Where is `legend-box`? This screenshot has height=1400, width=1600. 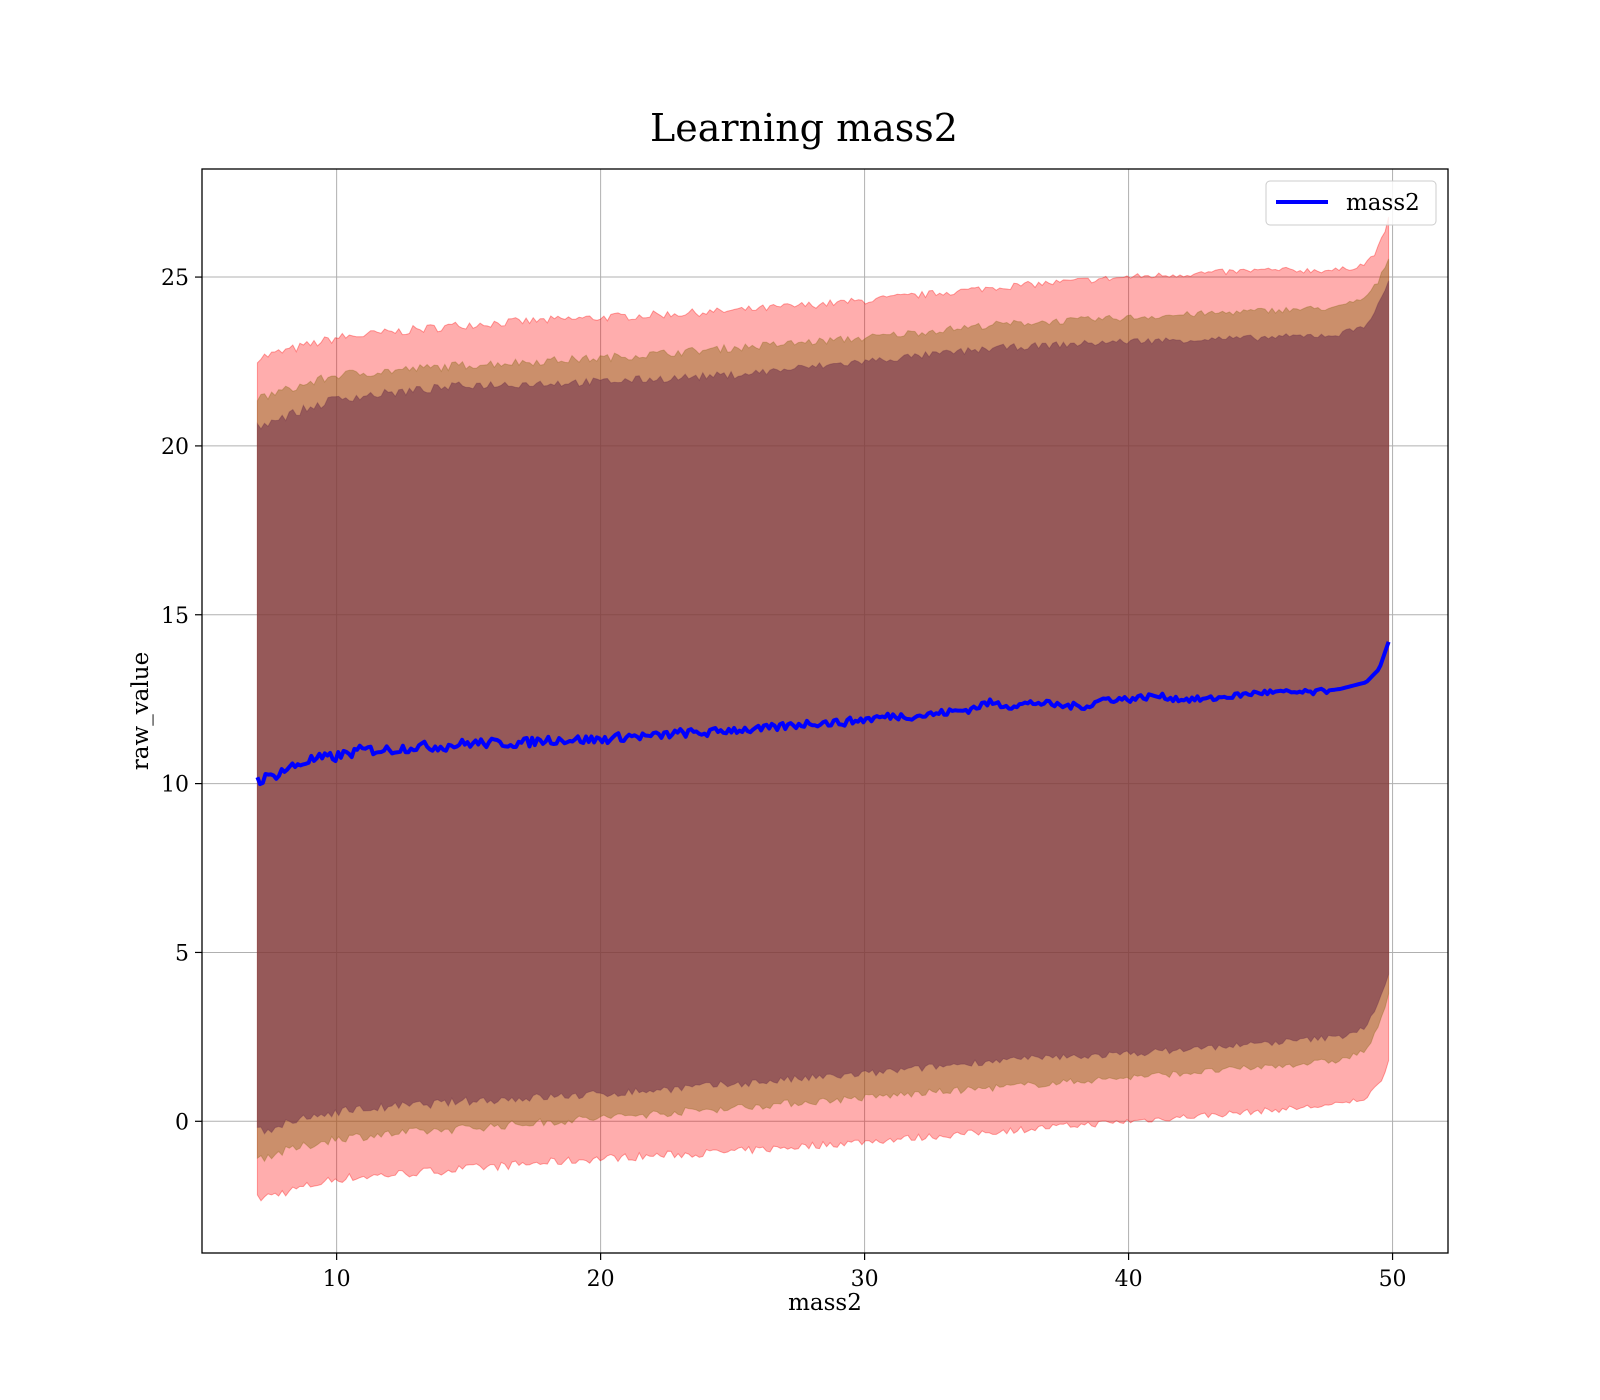
legend-box is located at coordinates (1351, 203).